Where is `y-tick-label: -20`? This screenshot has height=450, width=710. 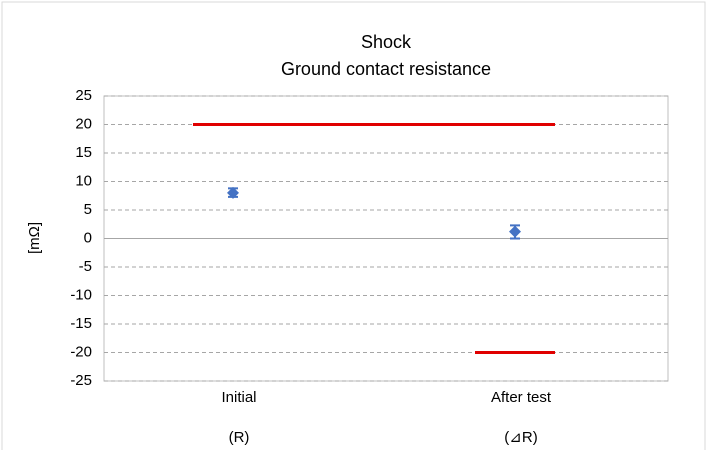
y-tick-label: -20 is located at coordinates (81, 351).